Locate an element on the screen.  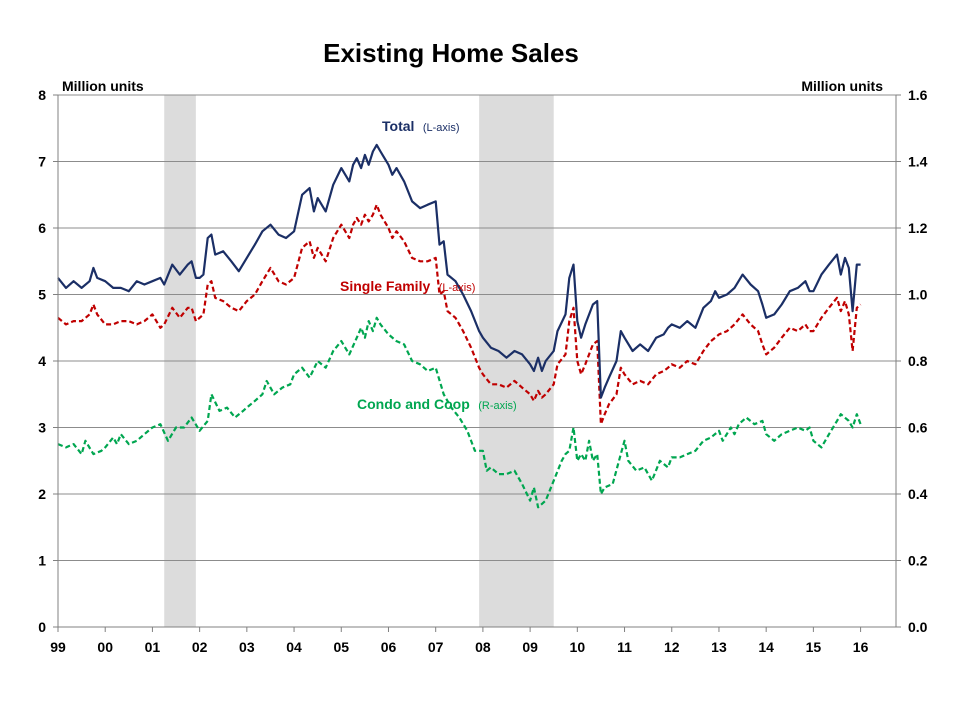
x-tick-label-12: 12 is located at coordinates (672, 647).